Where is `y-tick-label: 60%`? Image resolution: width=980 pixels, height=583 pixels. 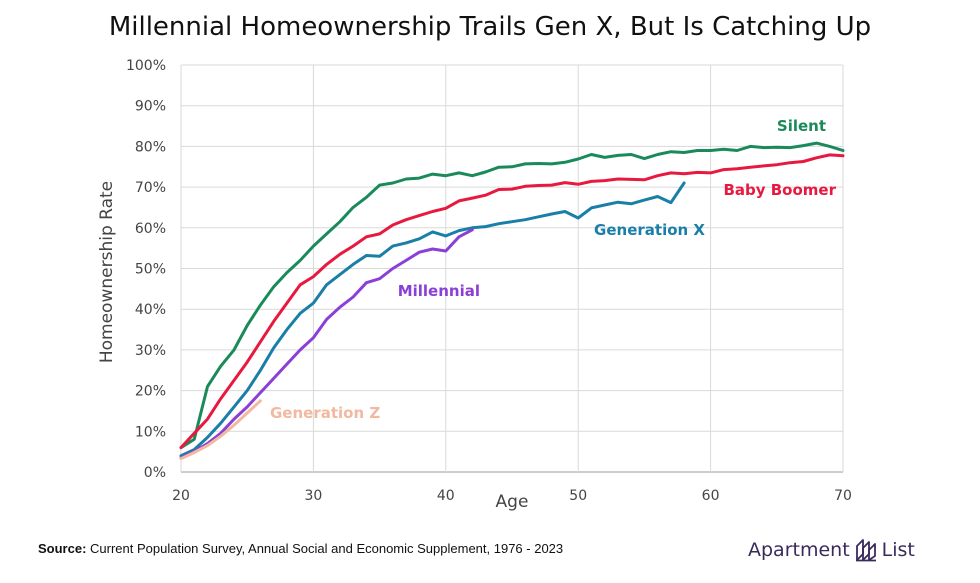
y-tick-label: 60% is located at coordinates (150, 229).